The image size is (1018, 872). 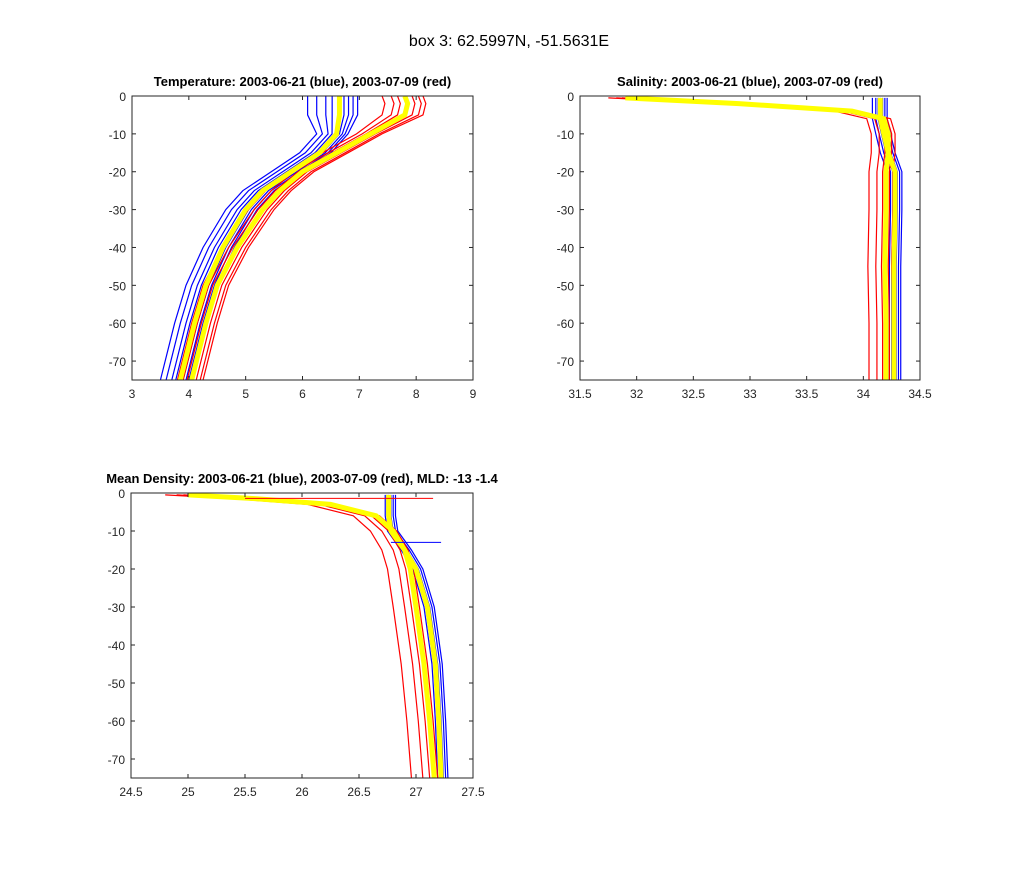 I want to click on x-tick-label: 32.5, so click(x=694, y=394).